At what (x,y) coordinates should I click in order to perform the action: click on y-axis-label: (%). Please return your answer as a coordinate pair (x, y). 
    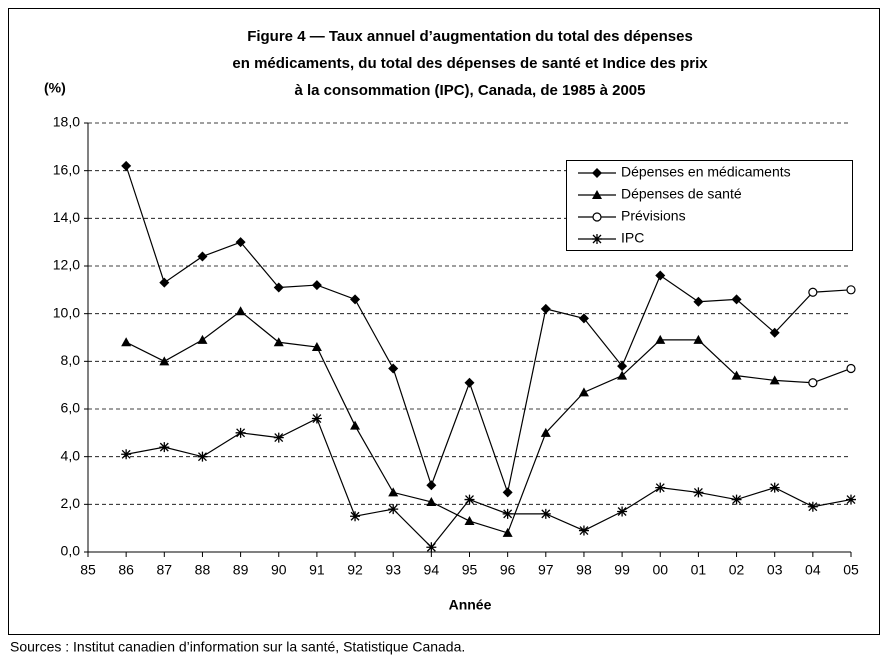
    Looking at the image, I should click on (55, 88).